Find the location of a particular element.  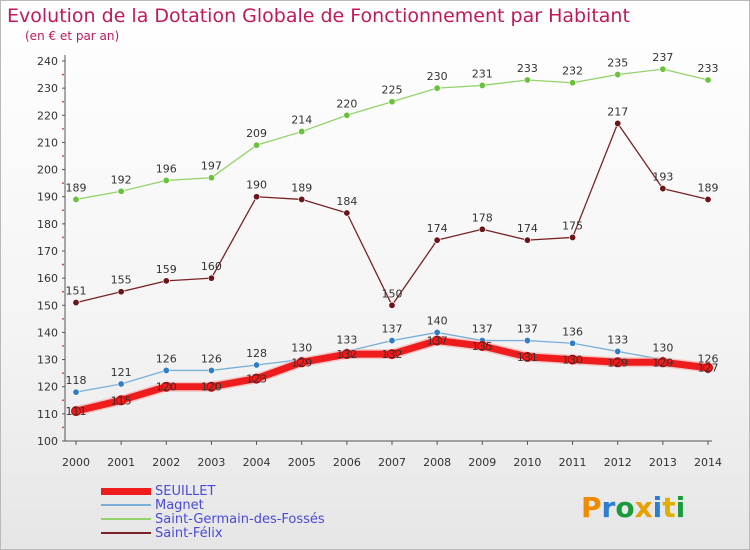

data-label-magnet: 130 is located at coordinates (662, 348).